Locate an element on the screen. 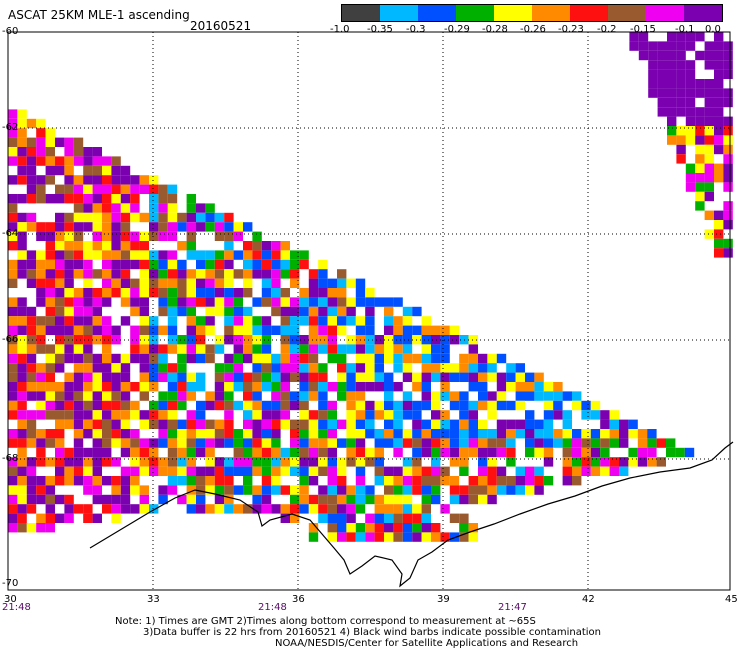 The height and width of the screenshot is (650, 740). map-date: 20160521 is located at coordinates (221, 26).